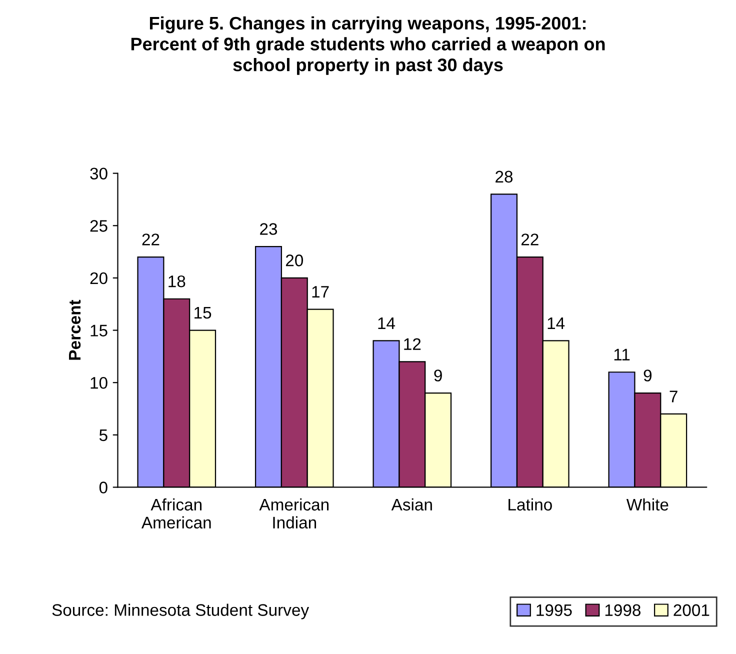 The height and width of the screenshot is (654, 736). What do you see at coordinates (99, 174) in the screenshot?
I see `y-tick-label: 30` at bounding box center [99, 174].